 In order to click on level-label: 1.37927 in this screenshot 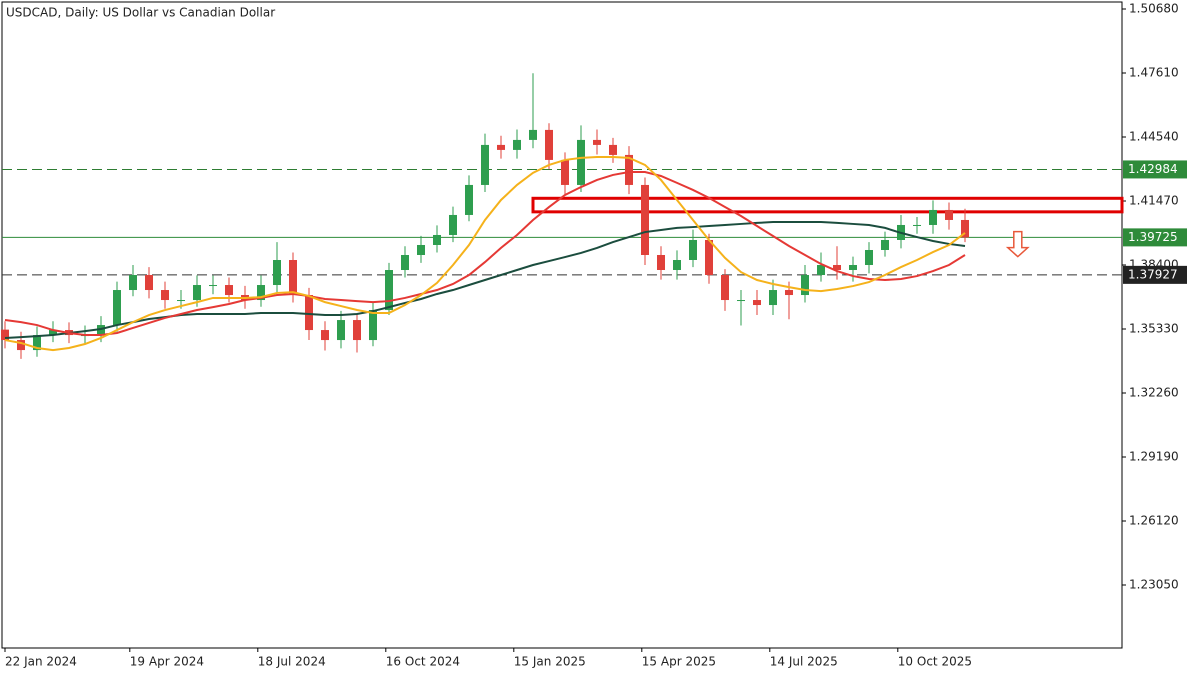, I will do `click(1153, 274)`.